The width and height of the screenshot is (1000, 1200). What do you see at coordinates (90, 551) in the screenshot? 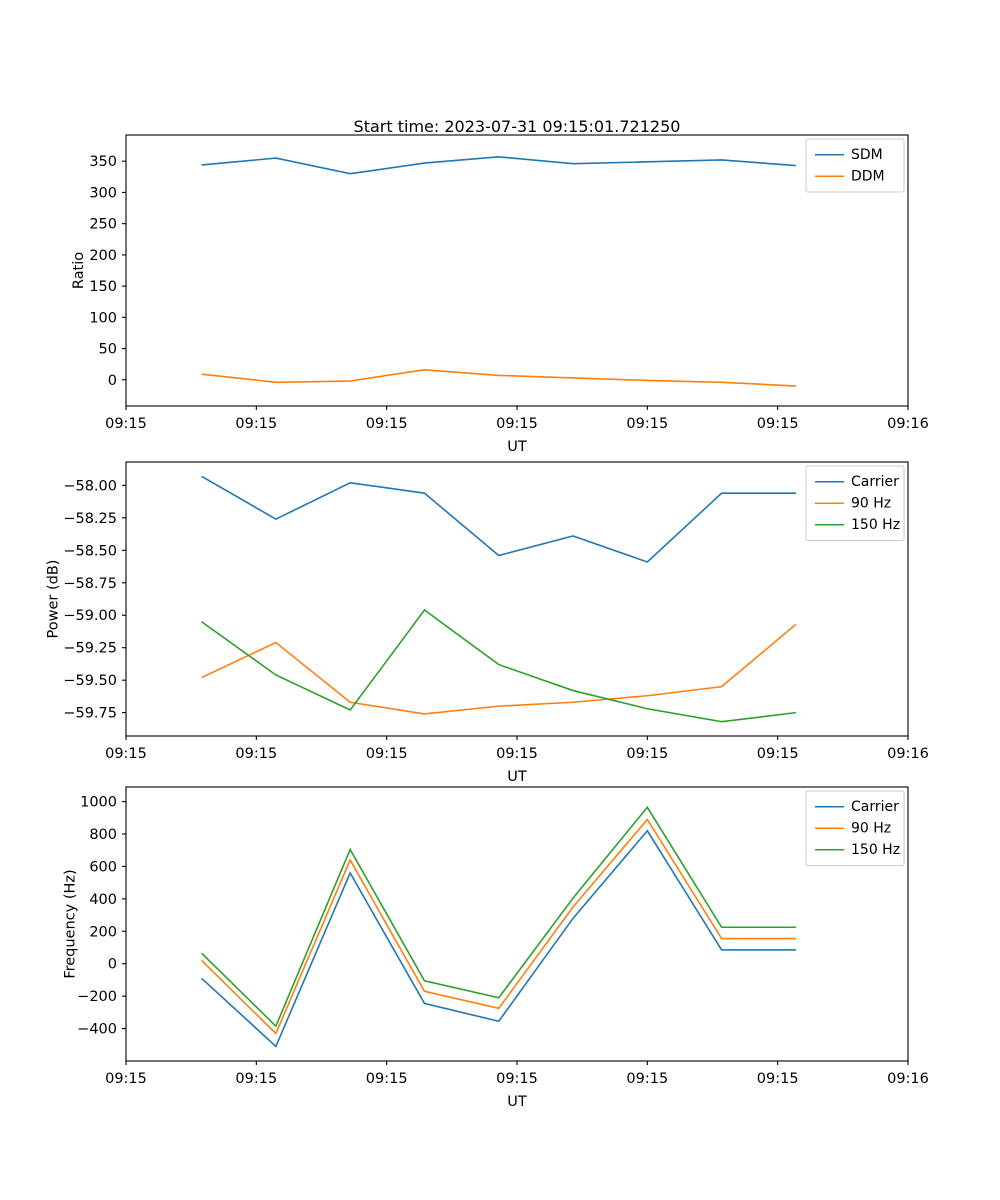
I see `y-tick-label: −58.50` at bounding box center [90, 551].